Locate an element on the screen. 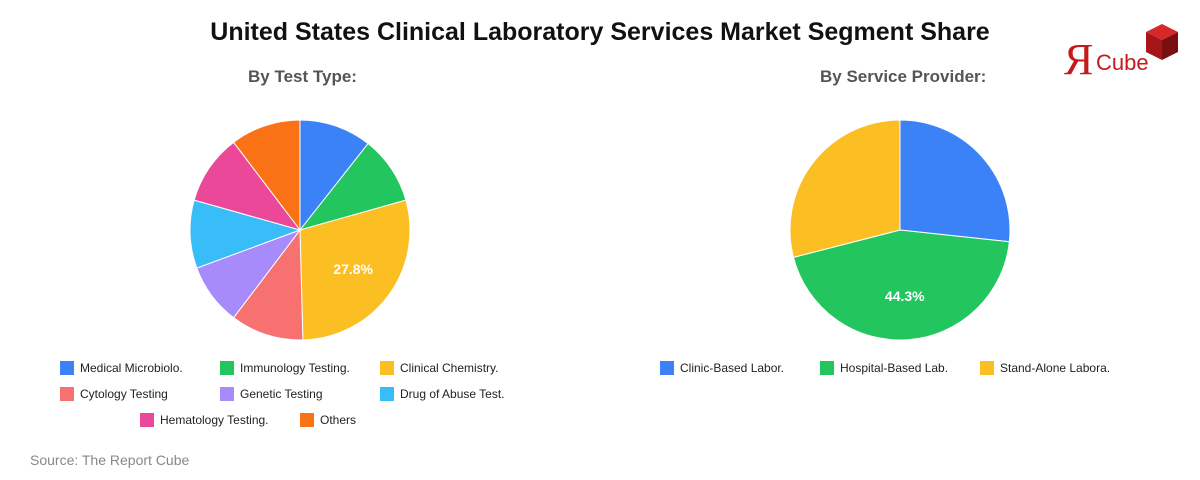  report-cube-logo: Я Cube is located at coordinates (1122, 53).